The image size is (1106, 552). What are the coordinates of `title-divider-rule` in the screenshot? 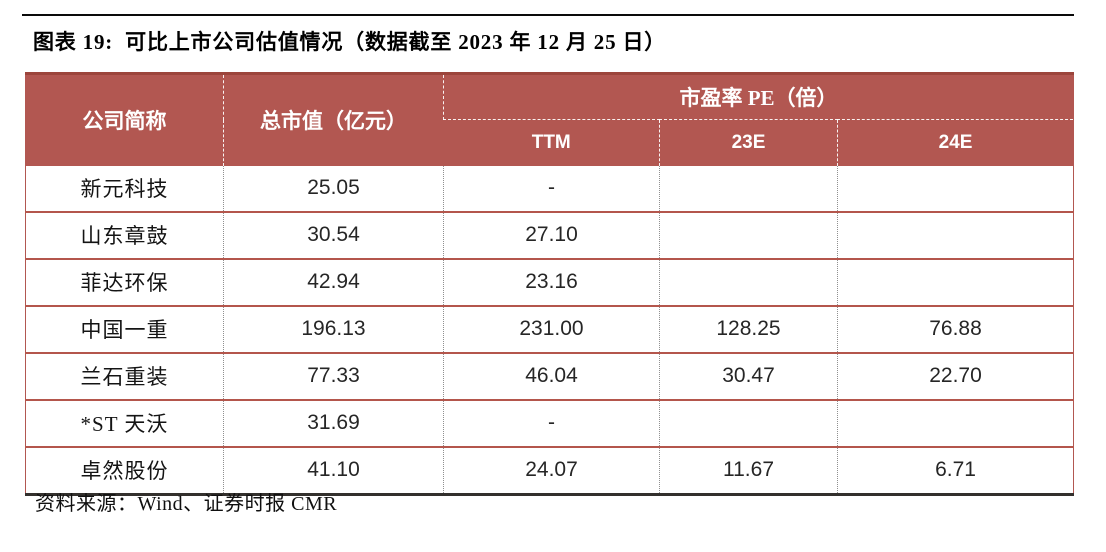 It's located at (548, 15).